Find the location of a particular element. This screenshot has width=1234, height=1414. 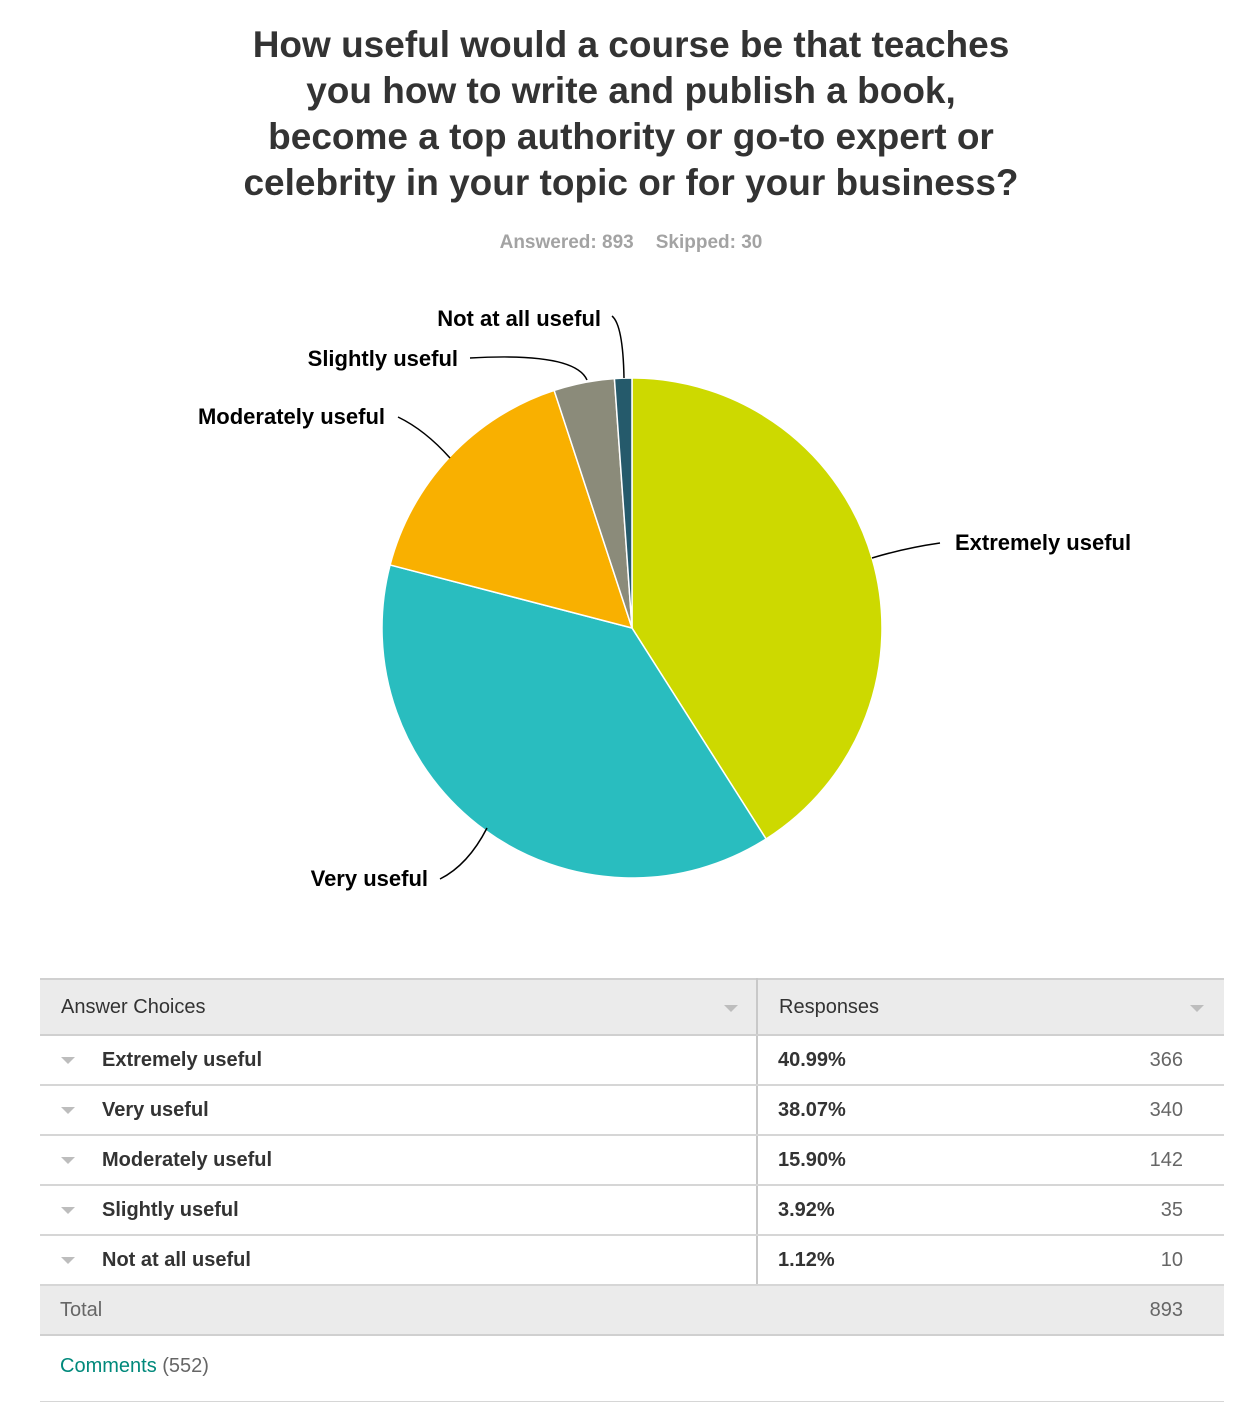

skipped-count: Skipped: 30 is located at coordinates (709, 242).